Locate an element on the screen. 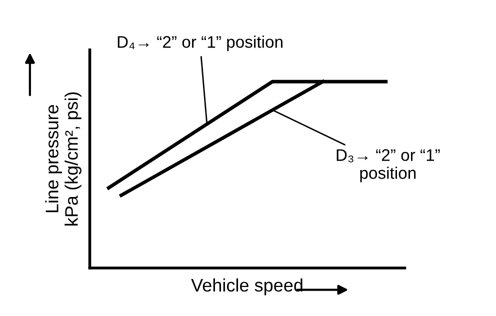 Image resolution: width=496 pixels, height=316 pixels. x-axis-title: Vehicle speed is located at coordinates (246, 287).